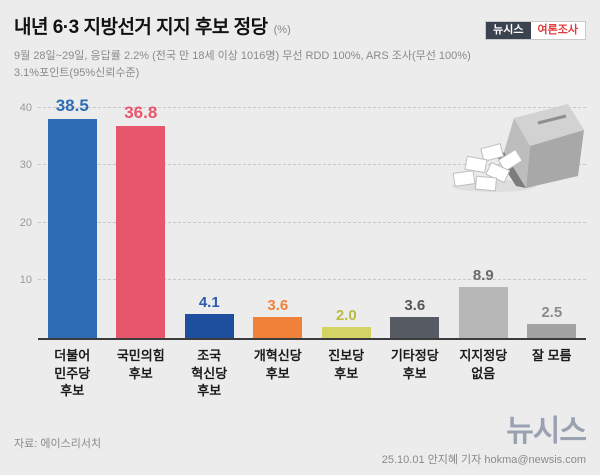 This screenshot has height=475, width=600. I want to click on bar-value-label: 4.1, so click(209, 303).